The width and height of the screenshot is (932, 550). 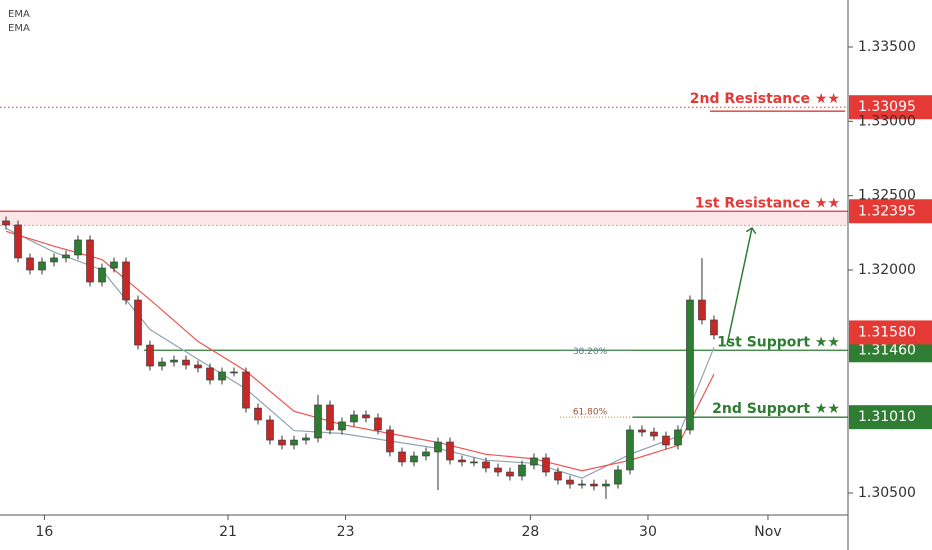 What do you see at coordinates (228, 532) in the screenshot?
I see `x-tick-label: 21` at bounding box center [228, 532].